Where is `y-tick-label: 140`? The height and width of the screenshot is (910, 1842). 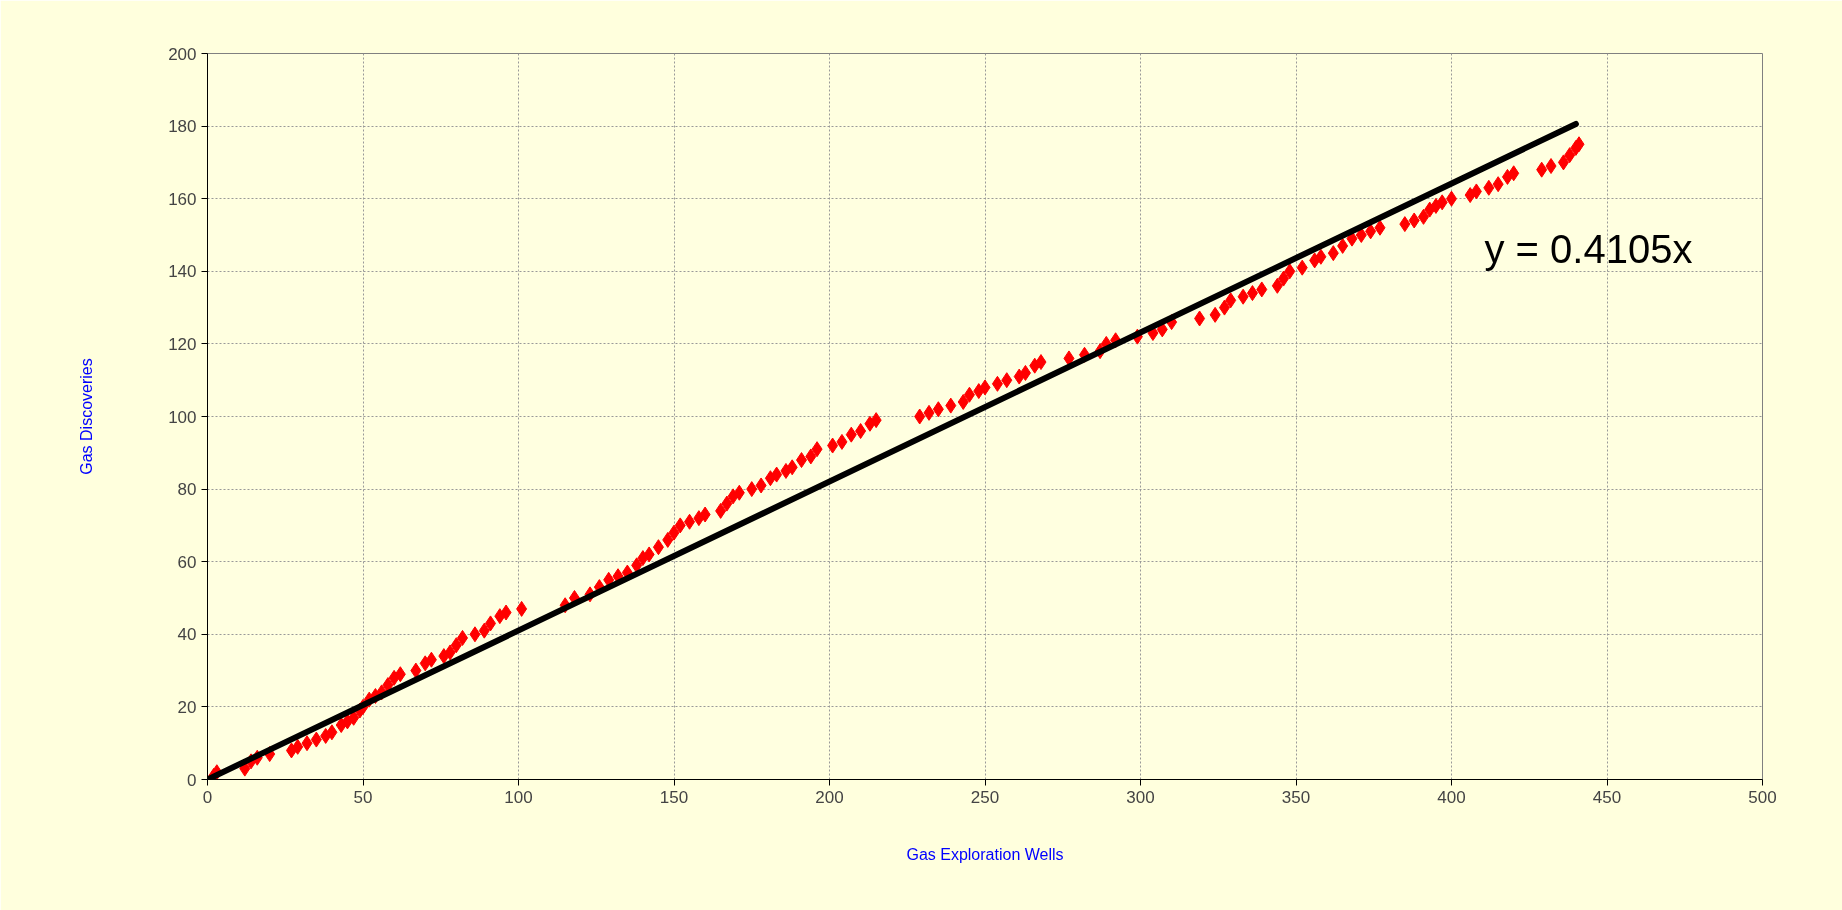 y-tick-label: 140 is located at coordinates (182, 272).